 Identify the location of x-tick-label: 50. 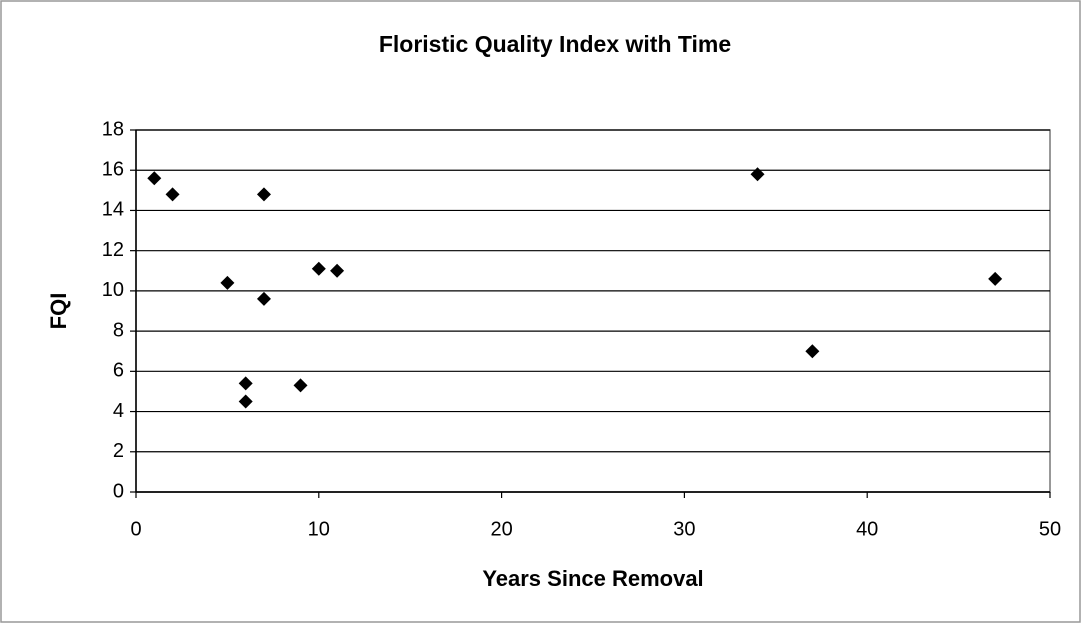
(1050, 529).